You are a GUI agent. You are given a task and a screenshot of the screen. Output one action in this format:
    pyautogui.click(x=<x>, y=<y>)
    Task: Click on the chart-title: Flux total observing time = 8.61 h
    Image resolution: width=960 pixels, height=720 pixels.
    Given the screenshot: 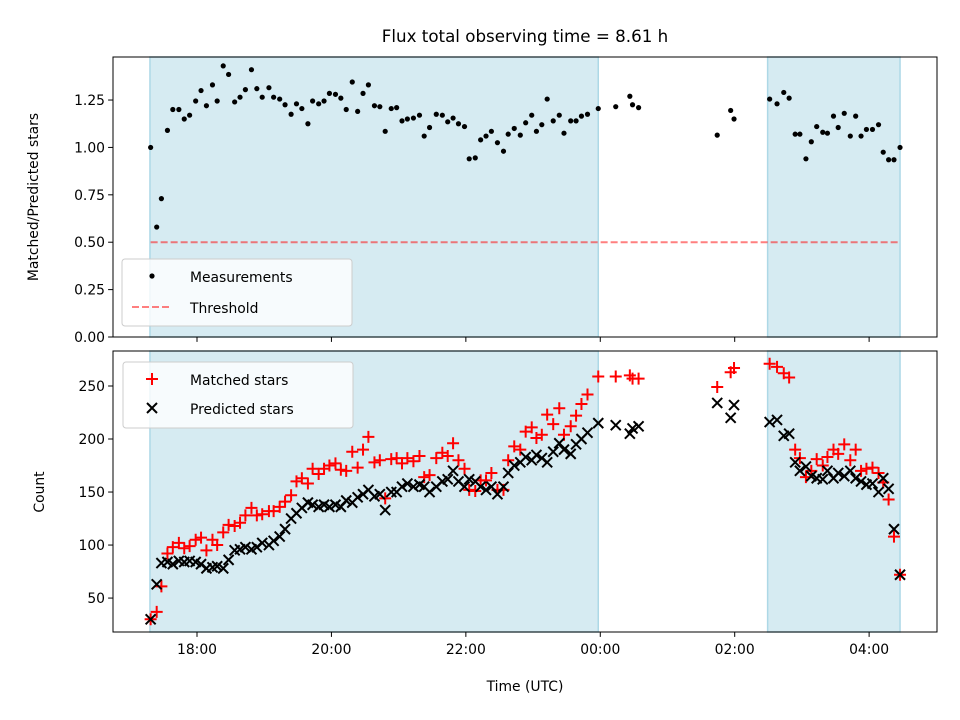 What is the action you would take?
    pyautogui.click(x=525, y=36)
    